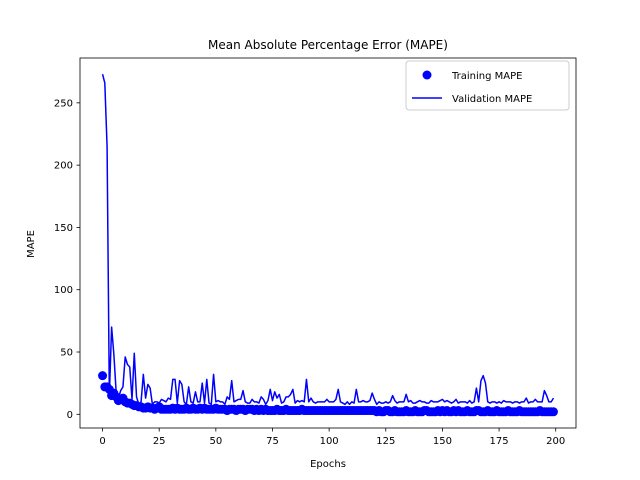  I want to click on x-tick-label: 75, so click(272, 441).